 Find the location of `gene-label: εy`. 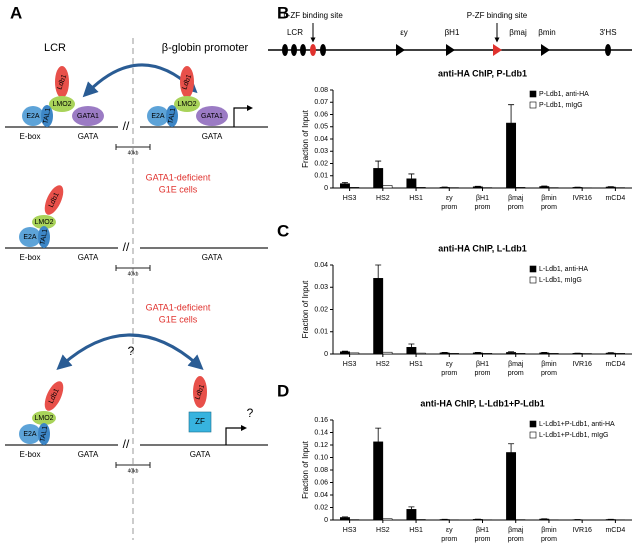

gene-label: εy is located at coordinates (404, 32).